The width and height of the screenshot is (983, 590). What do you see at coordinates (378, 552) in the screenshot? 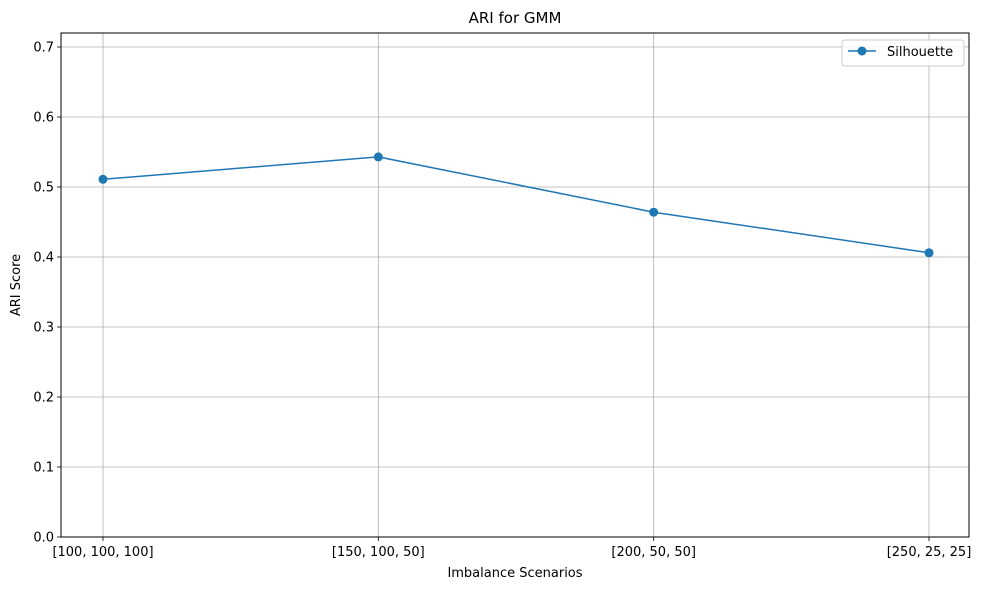
I see `x-tick-label: [150, 100, 50]` at bounding box center [378, 552].